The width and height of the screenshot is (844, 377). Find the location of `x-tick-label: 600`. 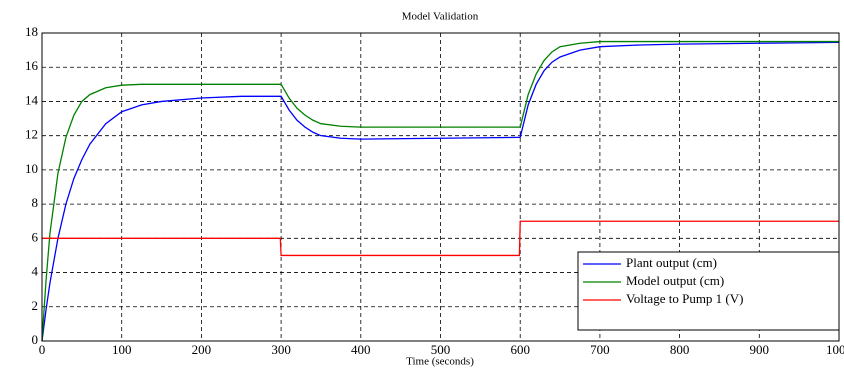

x-tick-label: 600 is located at coordinates (520, 349).